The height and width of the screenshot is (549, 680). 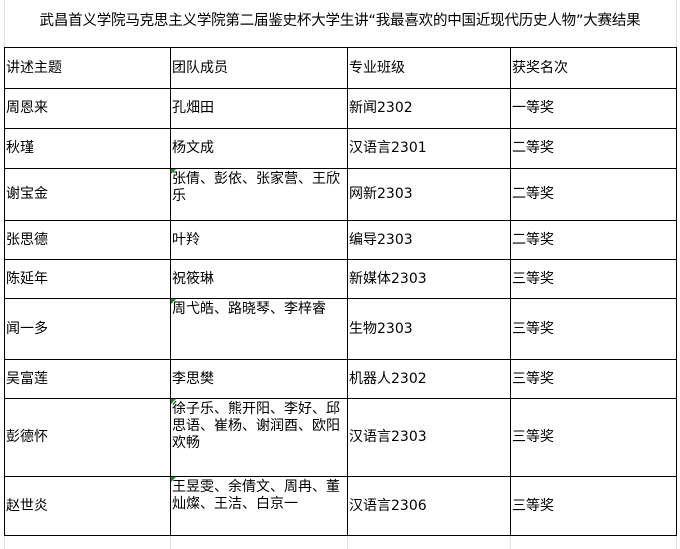 What do you see at coordinates (259, 379) in the screenshot?
I see `cell-members: 李思樊` at bounding box center [259, 379].